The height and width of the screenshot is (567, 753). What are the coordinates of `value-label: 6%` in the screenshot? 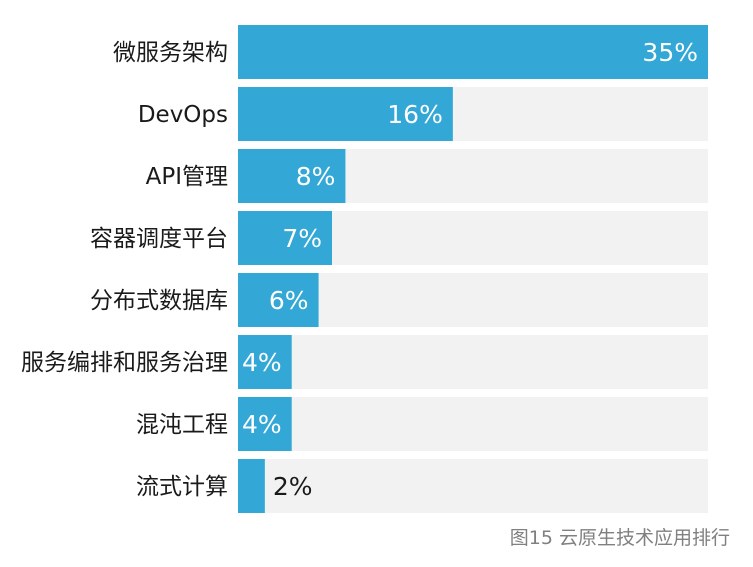 It's located at (289, 300).